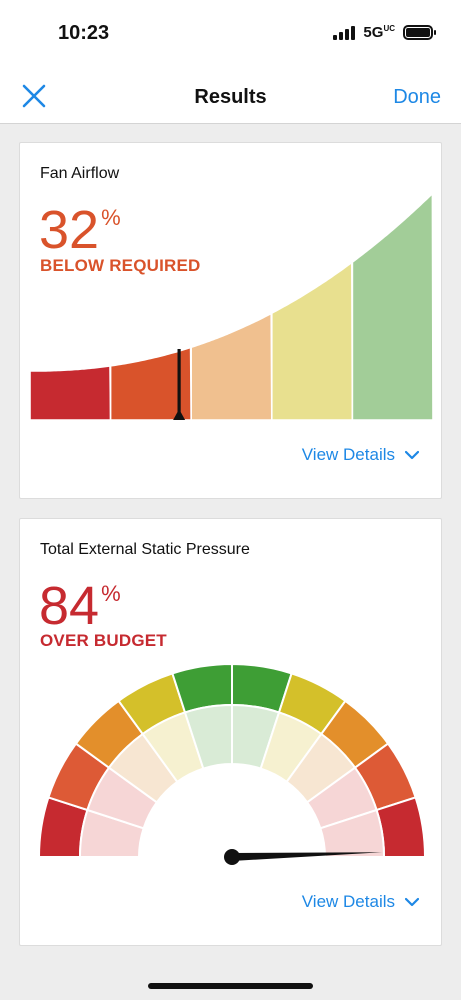 The image size is (461, 1000). I want to click on card-title: Fan Airflow, so click(80, 173).